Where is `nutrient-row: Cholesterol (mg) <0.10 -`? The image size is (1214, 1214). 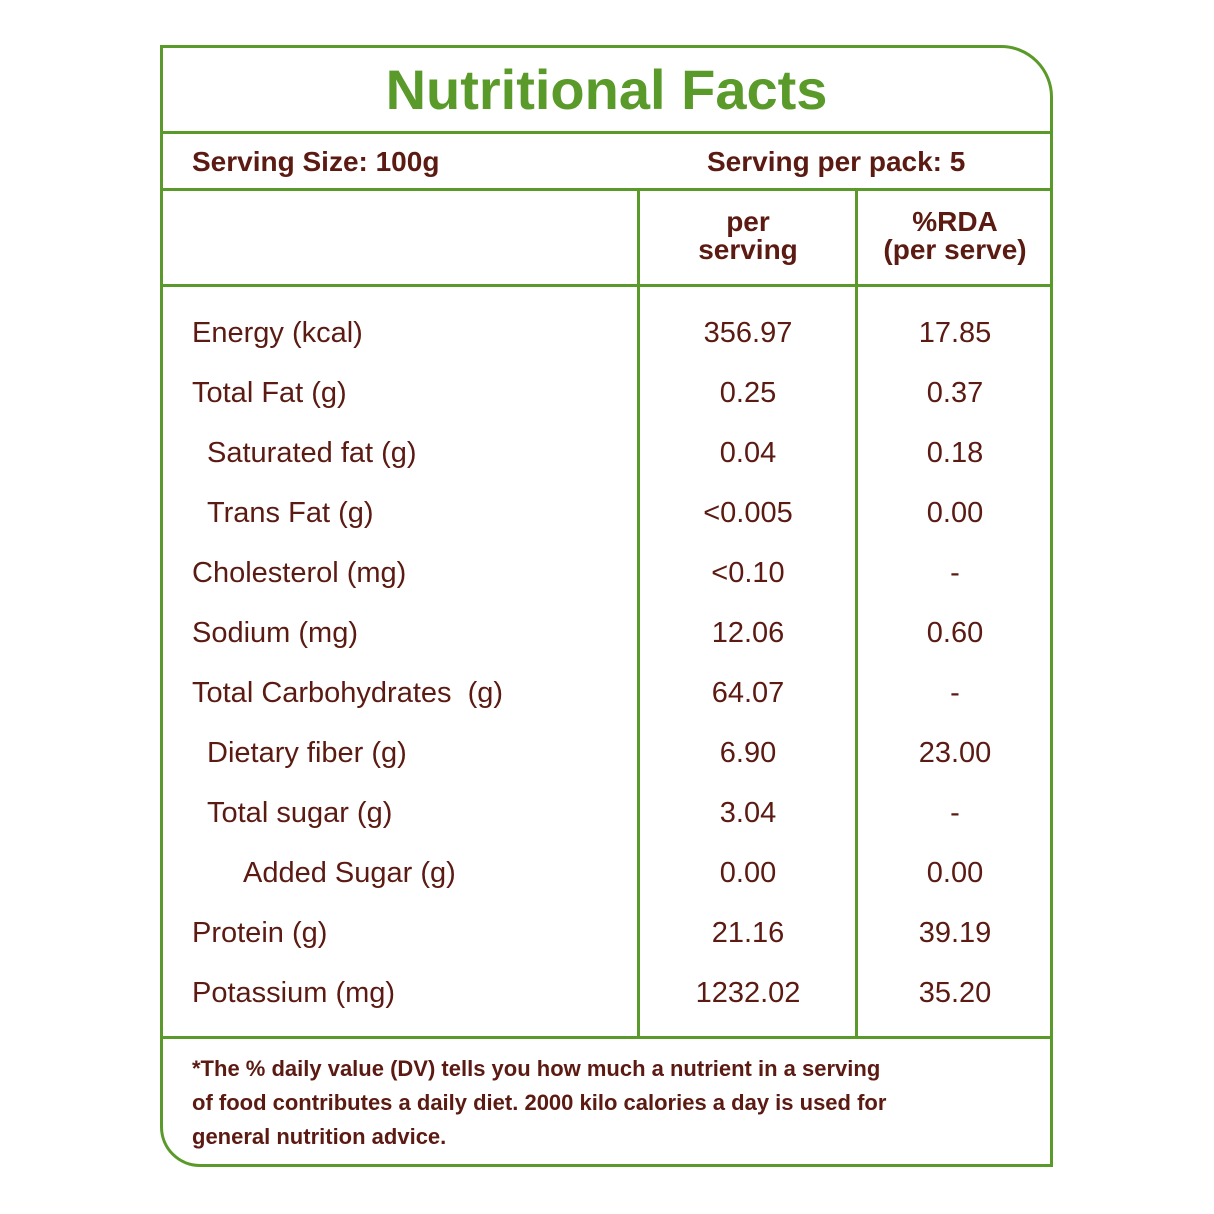 nutrient-row: Cholesterol (mg) <0.10 - is located at coordinates (607, 573).